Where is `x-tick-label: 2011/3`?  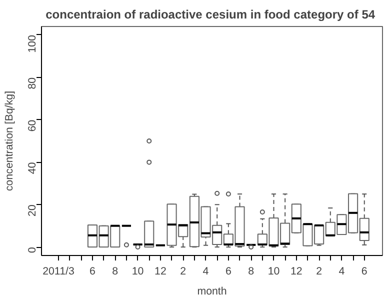
x-tick-label: 2011/3 is located at coordinates (58, 272).